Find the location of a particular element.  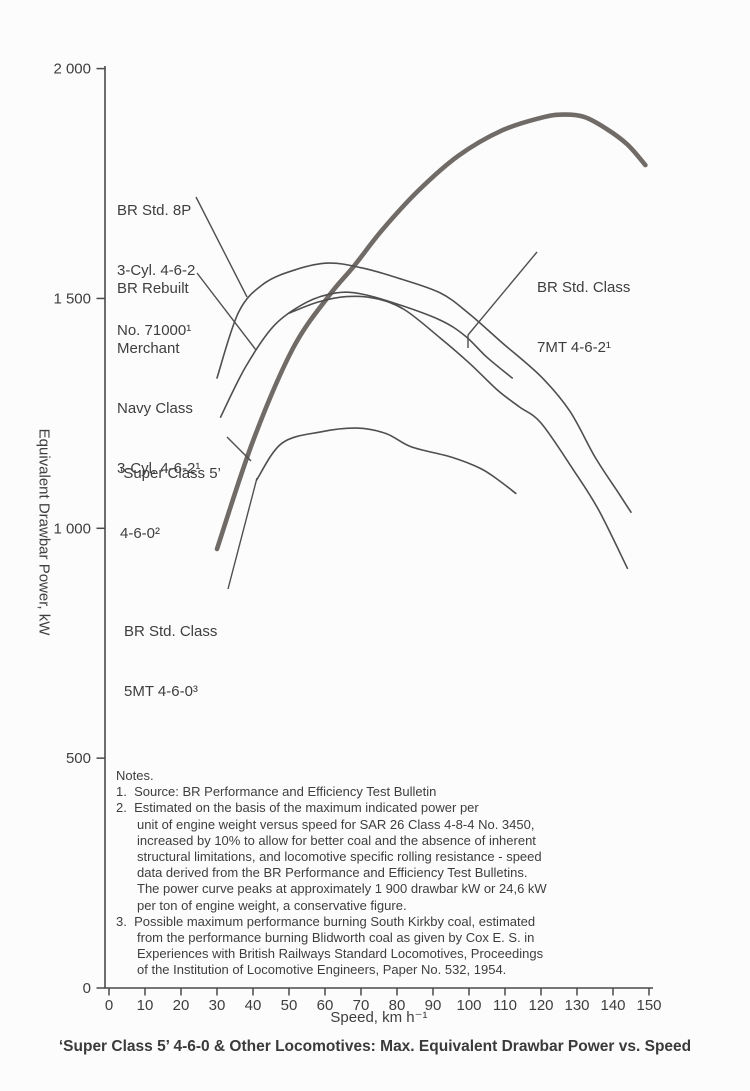

x-tick-label-140: 140 is located at coordinates (612, 1005).